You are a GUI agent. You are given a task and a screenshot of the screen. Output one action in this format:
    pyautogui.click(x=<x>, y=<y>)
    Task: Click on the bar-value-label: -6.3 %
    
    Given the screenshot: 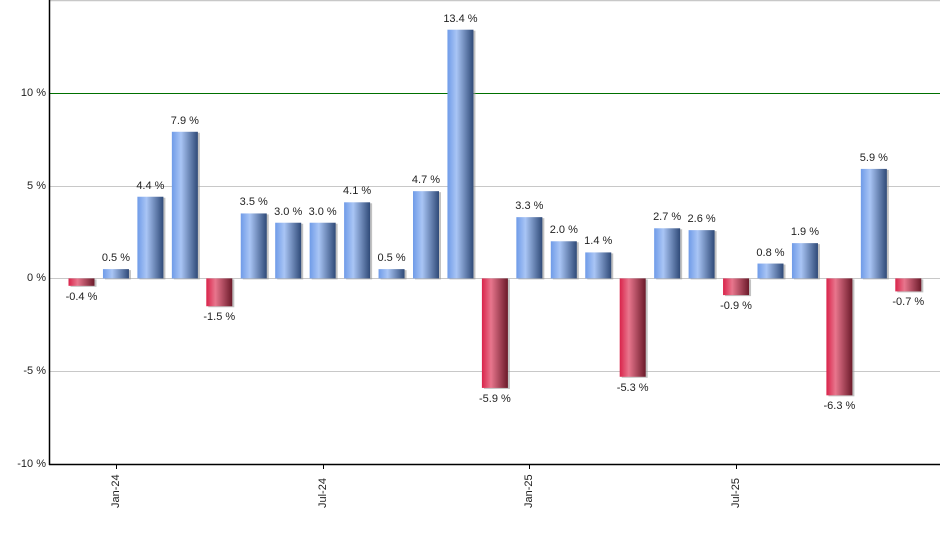 What is the action you would take?
    pyautogui.click(x=839, y=406)
    